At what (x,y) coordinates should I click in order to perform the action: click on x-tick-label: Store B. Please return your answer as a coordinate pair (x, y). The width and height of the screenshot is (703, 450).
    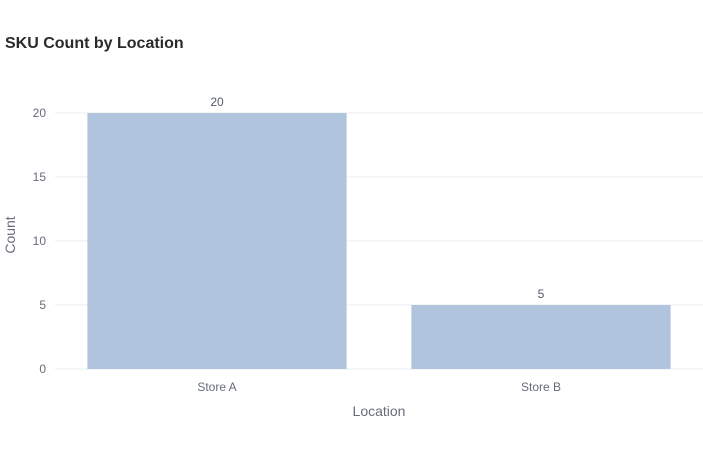
    Looking at the image, I should click on (541, 387).